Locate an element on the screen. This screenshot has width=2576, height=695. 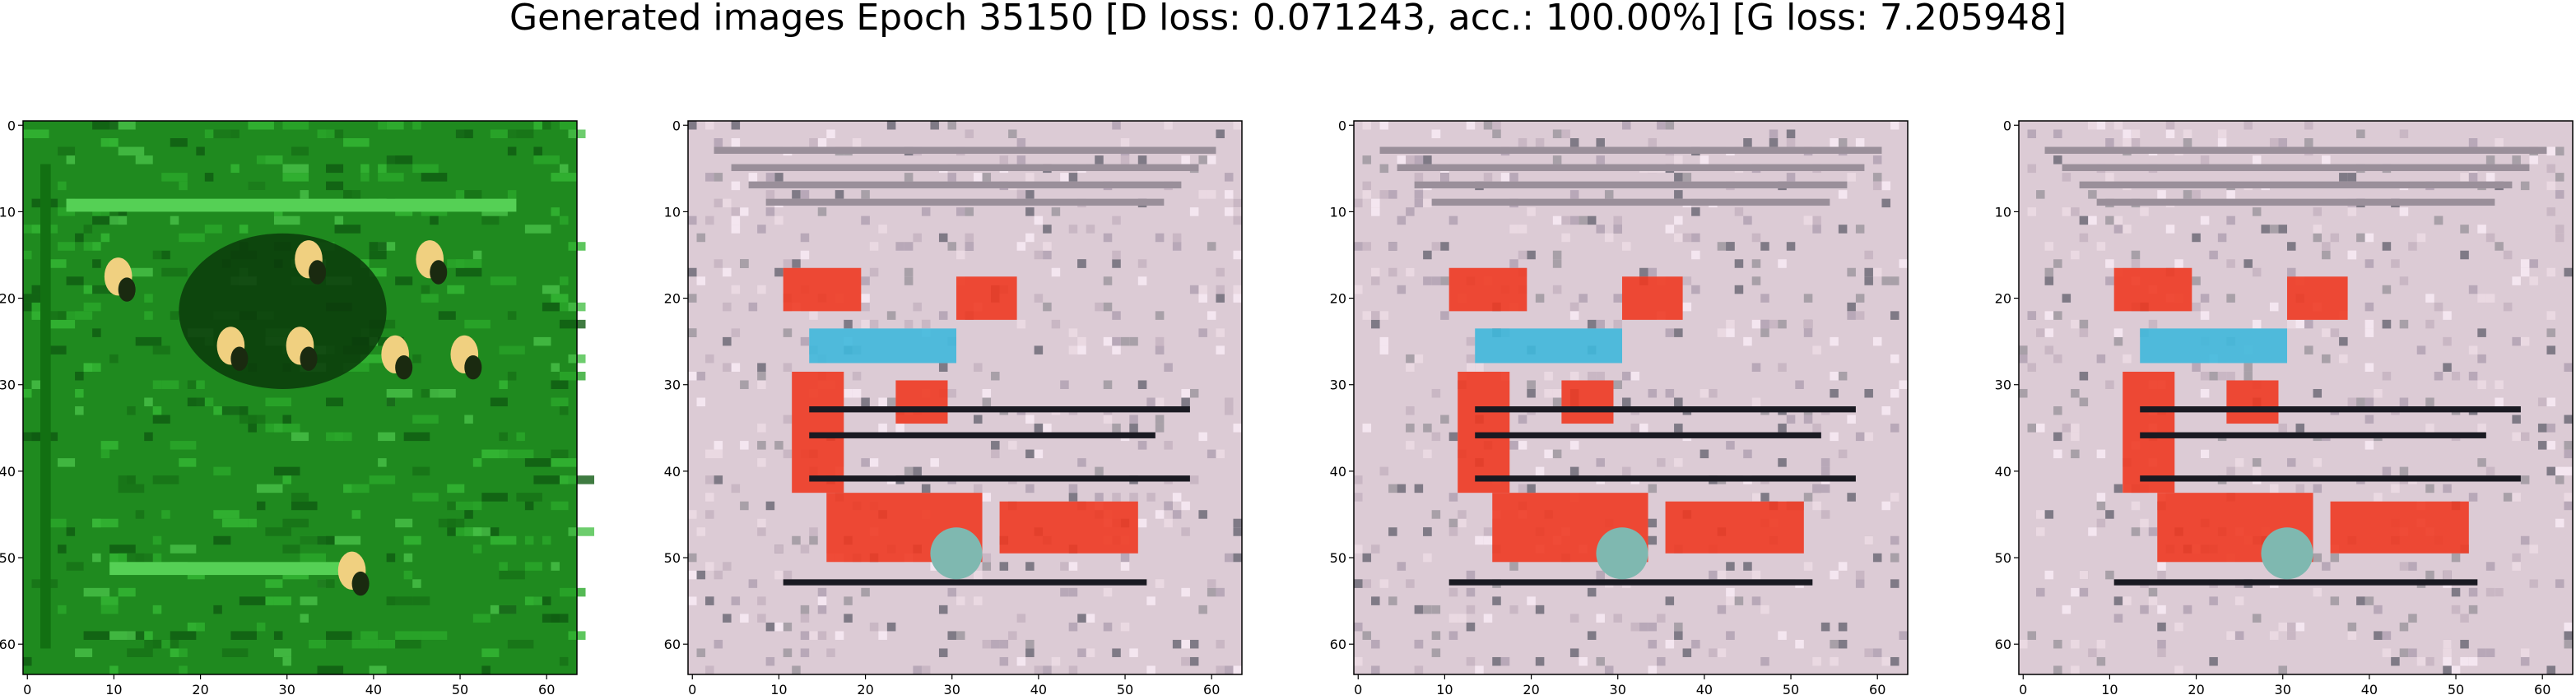
cyan-region is located at coordinates (882, 346).